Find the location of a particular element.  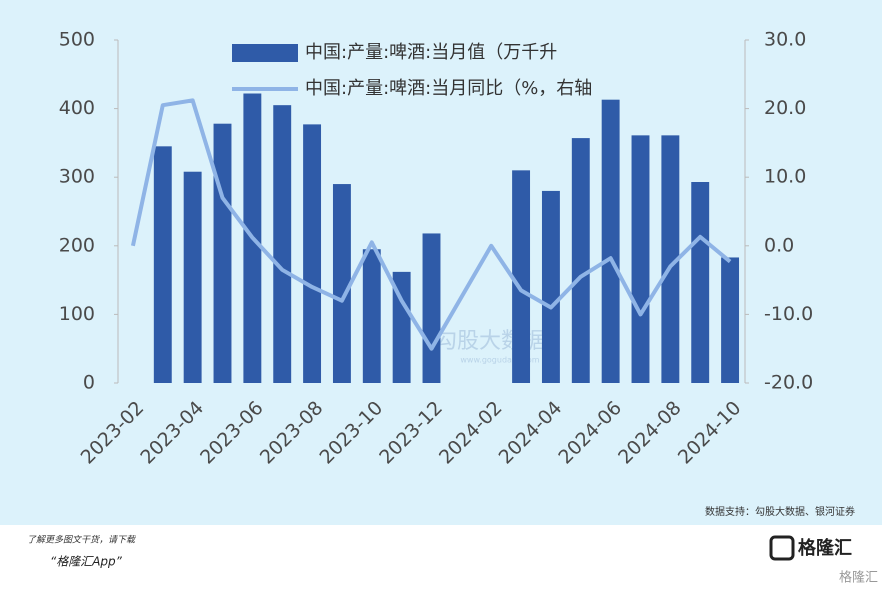

legend-swatch is located at coordinates (265, 53).